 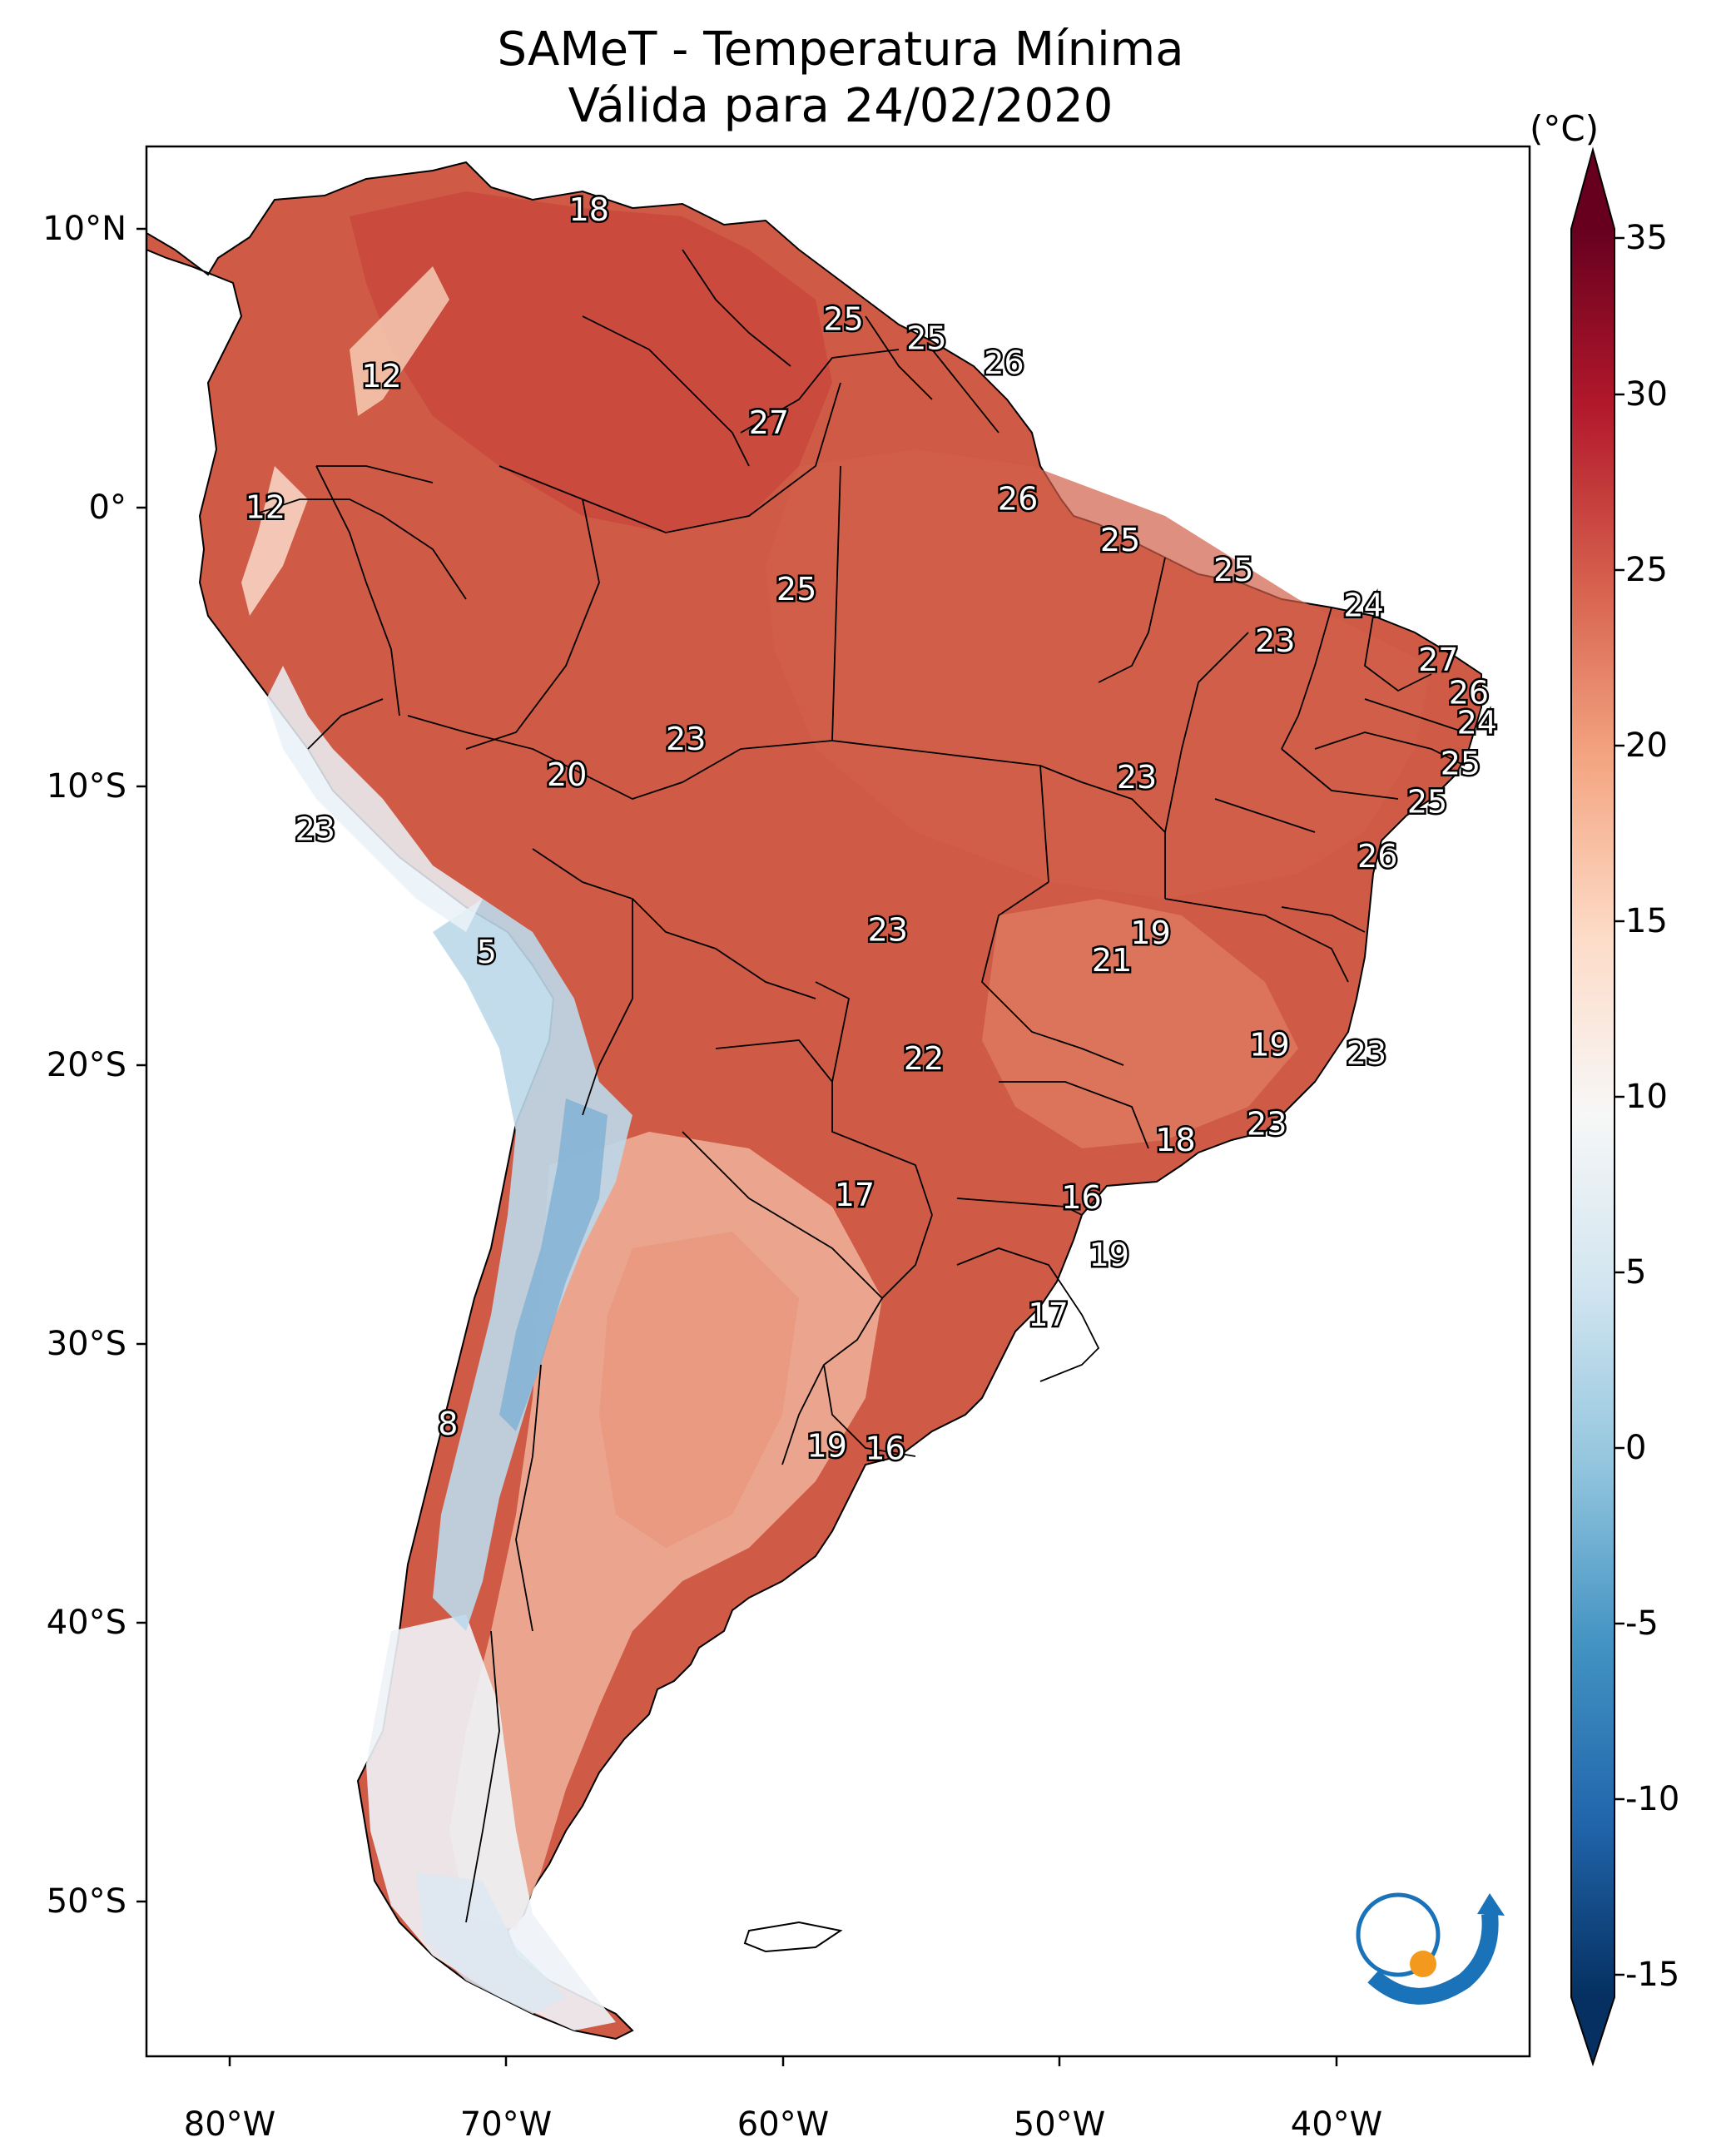 I want to click on temperature-value-label: 22, so click(x=924, y=1058).